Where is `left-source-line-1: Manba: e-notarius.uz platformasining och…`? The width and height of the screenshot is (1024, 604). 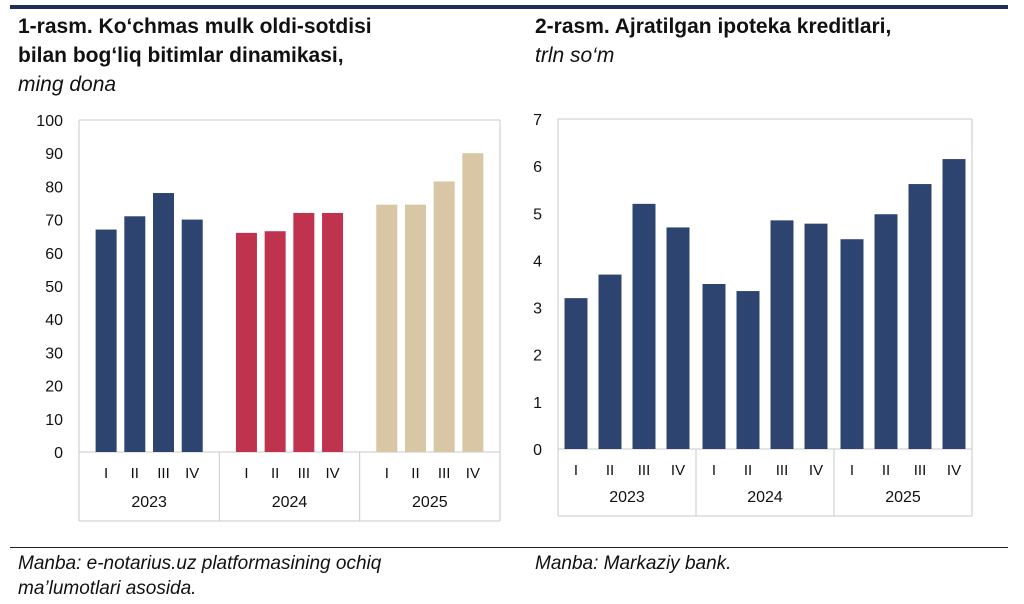 left-source-line-1: Manba: e-notarius.uz platformasining och… is located at coordinates (200, 563).